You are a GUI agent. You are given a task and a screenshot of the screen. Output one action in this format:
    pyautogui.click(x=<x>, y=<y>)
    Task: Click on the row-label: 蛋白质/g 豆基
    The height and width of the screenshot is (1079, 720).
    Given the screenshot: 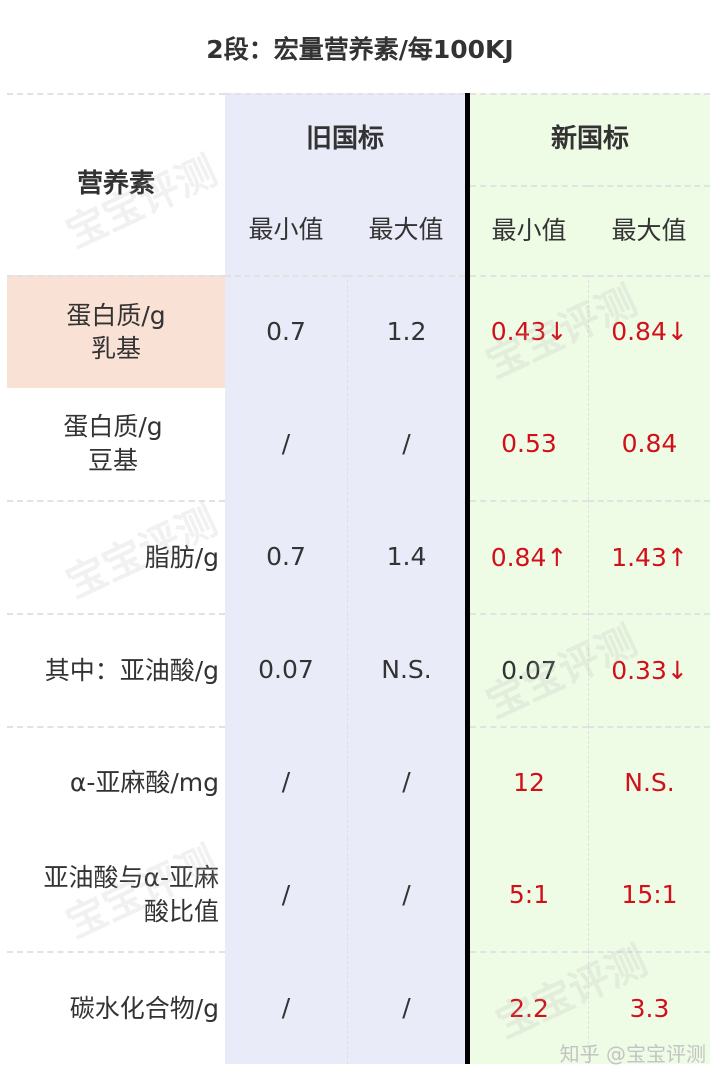 What is the action you would take?
    pyautogui.click(x=113, y=444)
    